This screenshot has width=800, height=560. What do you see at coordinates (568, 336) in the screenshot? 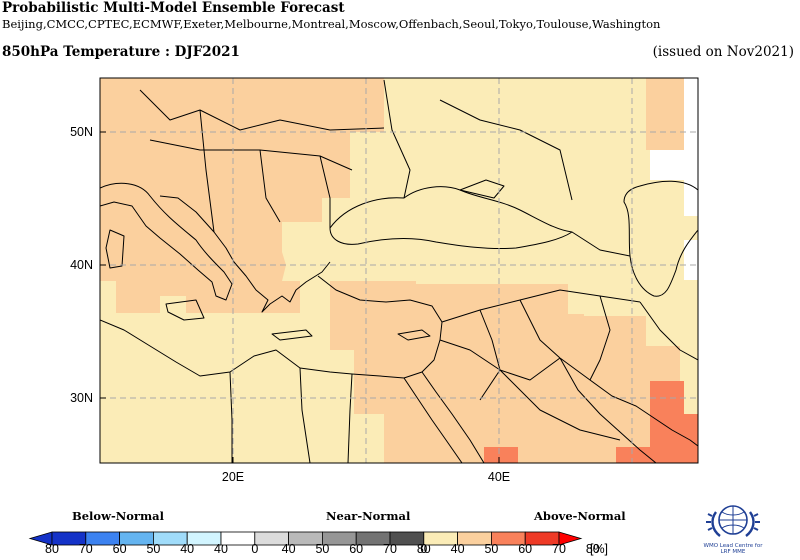
I see `borders-middle-east` at bounding box center [568, 336].